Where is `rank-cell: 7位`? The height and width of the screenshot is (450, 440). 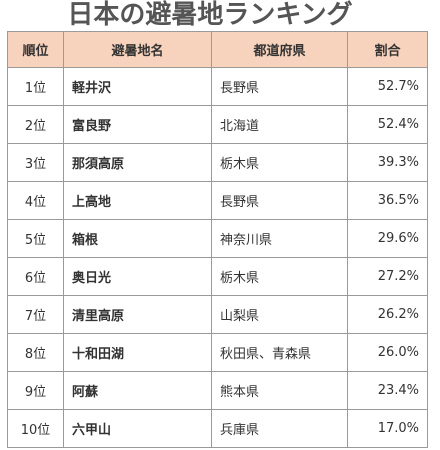
rank-cell: 7位 is located at coordinates (35, 314).